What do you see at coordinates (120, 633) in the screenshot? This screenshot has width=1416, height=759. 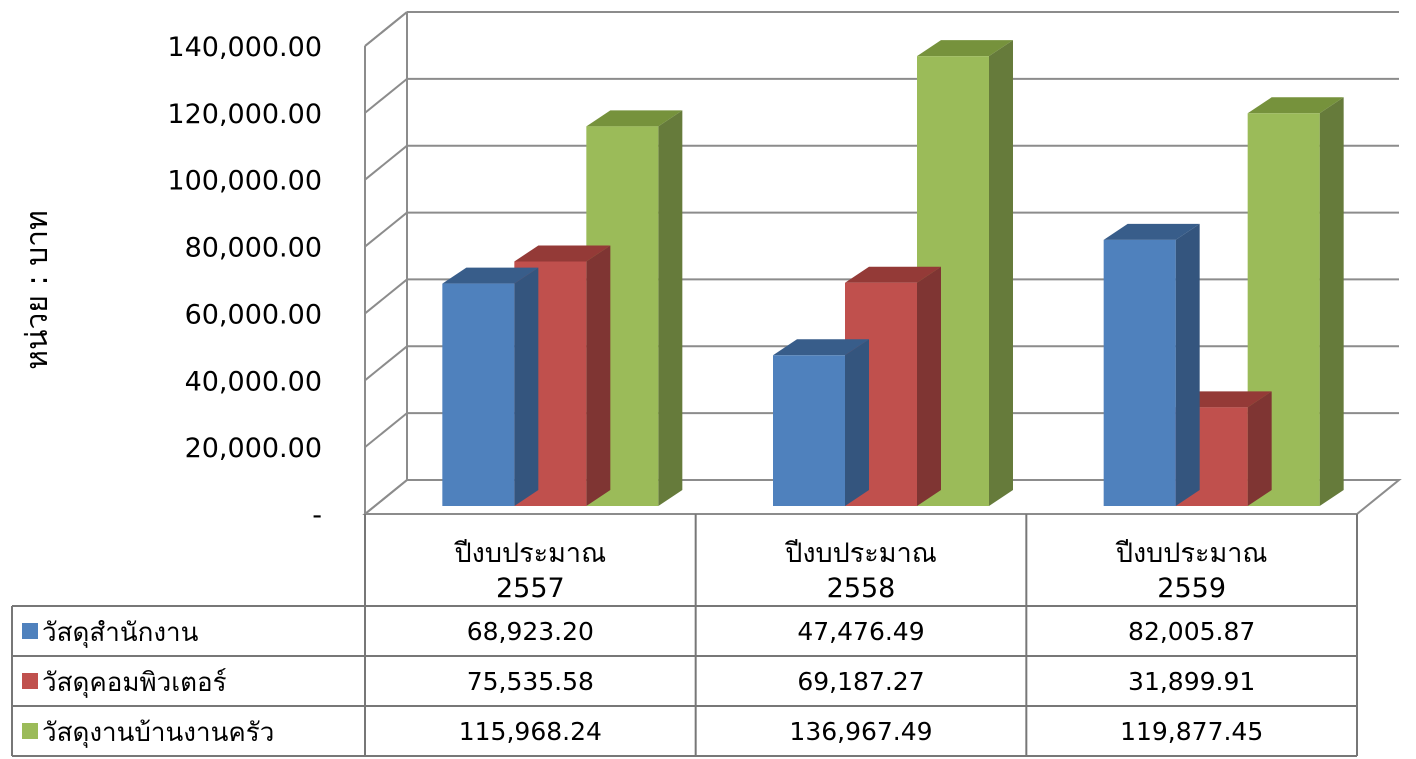 I see `legend-entry: วัสดุสำนักงาน` at bounding box center [120, 633].